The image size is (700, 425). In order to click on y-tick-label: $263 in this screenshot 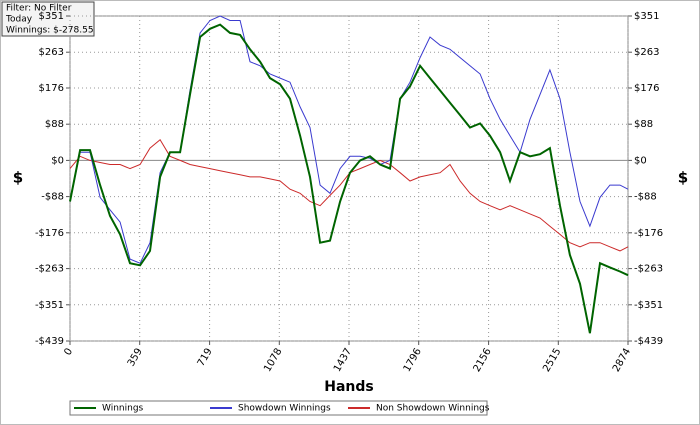, I will do `click(51, 52)`.